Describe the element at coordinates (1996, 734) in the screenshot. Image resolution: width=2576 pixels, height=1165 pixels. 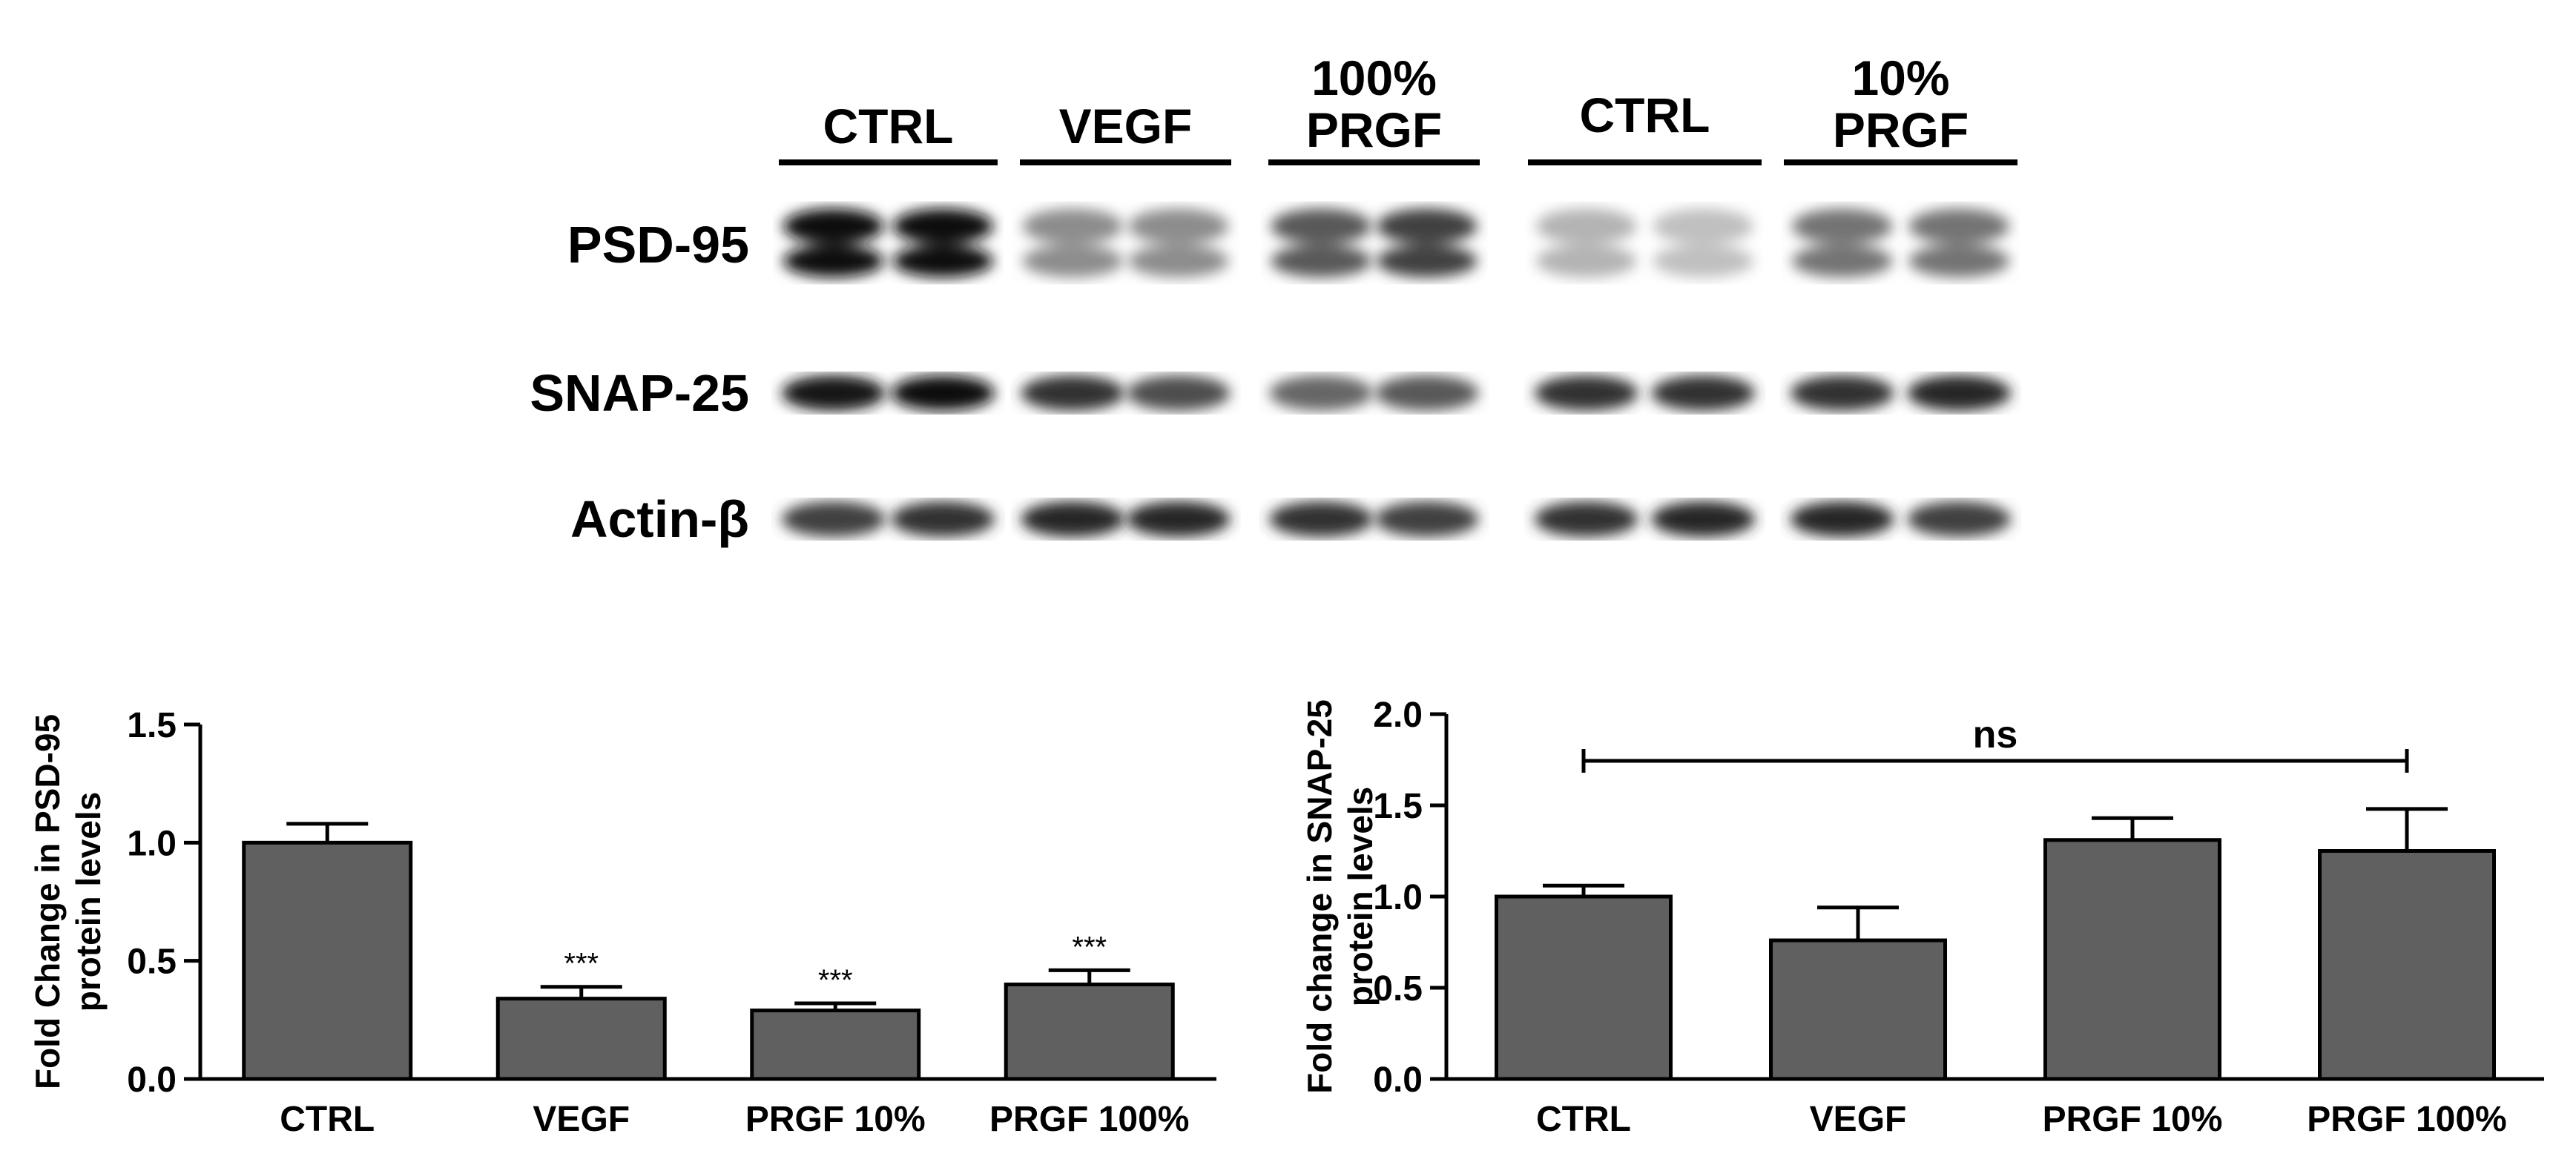
I see `bracket-label: ns` at that location.